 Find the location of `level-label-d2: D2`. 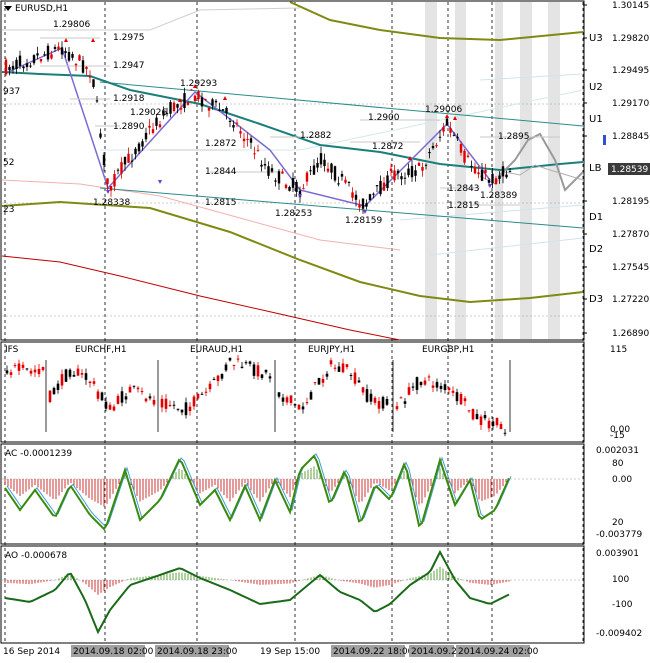

level-label-d2: D2 is located at coordinates (596, 249).